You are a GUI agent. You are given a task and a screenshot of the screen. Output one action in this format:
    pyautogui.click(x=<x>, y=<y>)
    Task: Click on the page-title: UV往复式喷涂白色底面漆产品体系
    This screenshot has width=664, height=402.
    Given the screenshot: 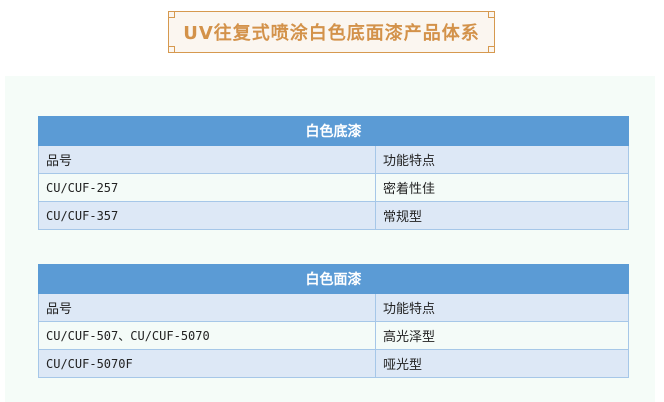 What is the action you would take?
    pyautogui.click(x=331, y=33)
    